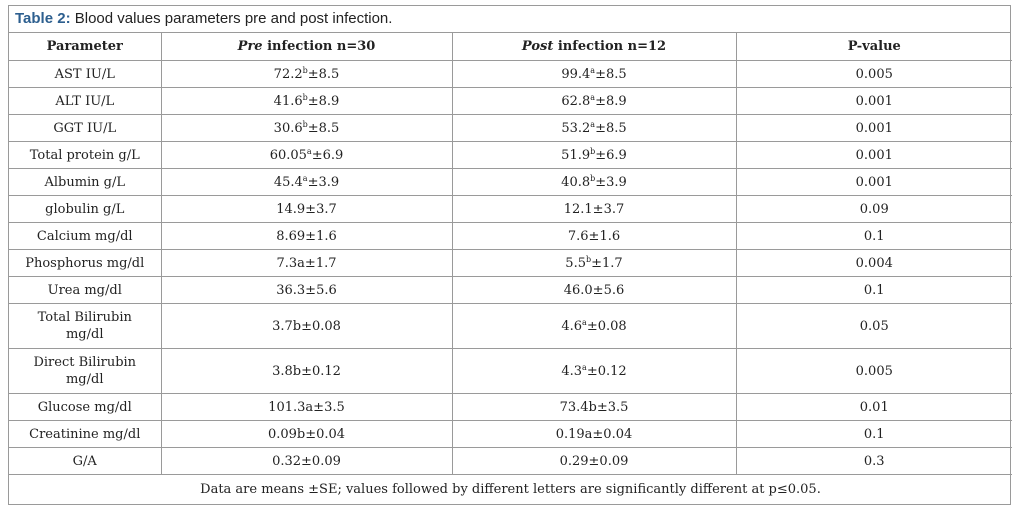  Describe the element at coordinates (85, 236) in the screenshot. I see `cell-parameter: Calcium mg/dl` at that location.